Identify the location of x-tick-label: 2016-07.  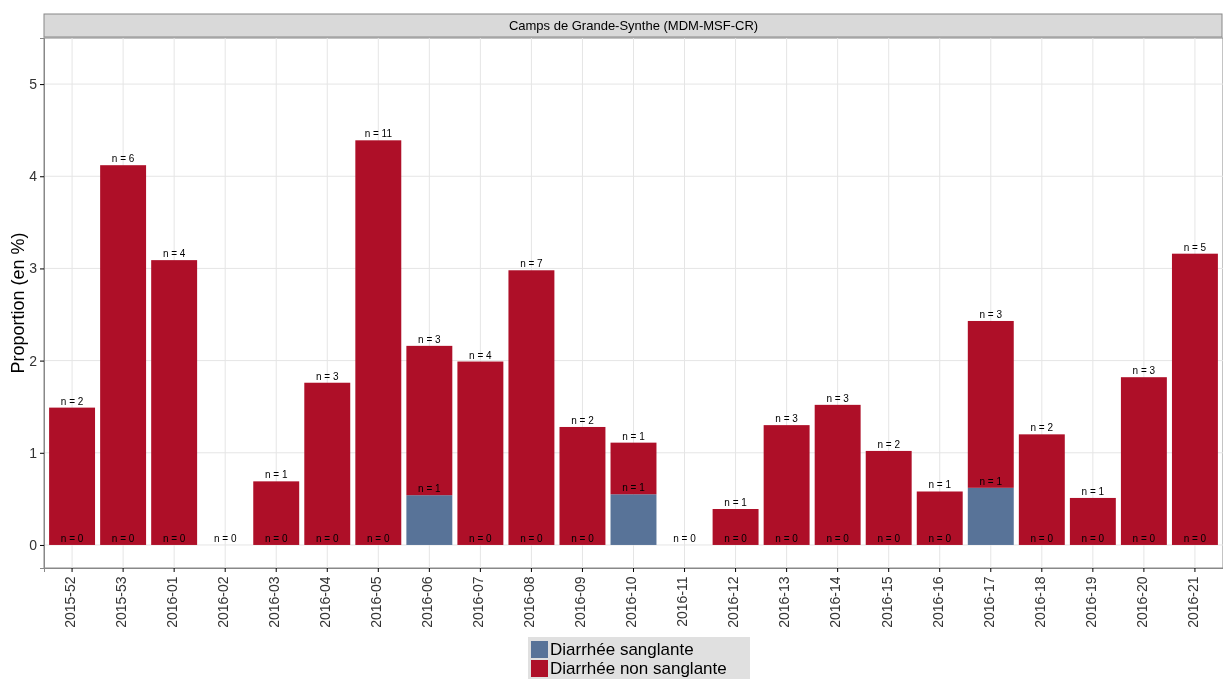
(478, 602).